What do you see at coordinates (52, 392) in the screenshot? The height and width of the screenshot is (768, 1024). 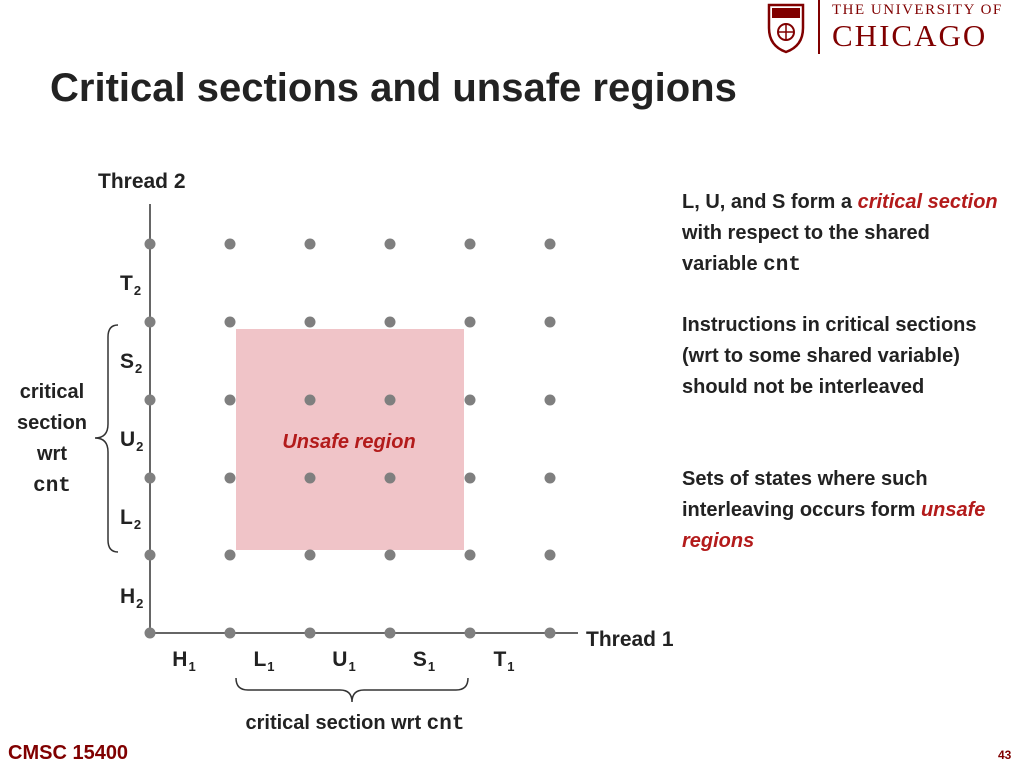 I see `left-brace-label-line: critical` at bounding box center [52, 392].